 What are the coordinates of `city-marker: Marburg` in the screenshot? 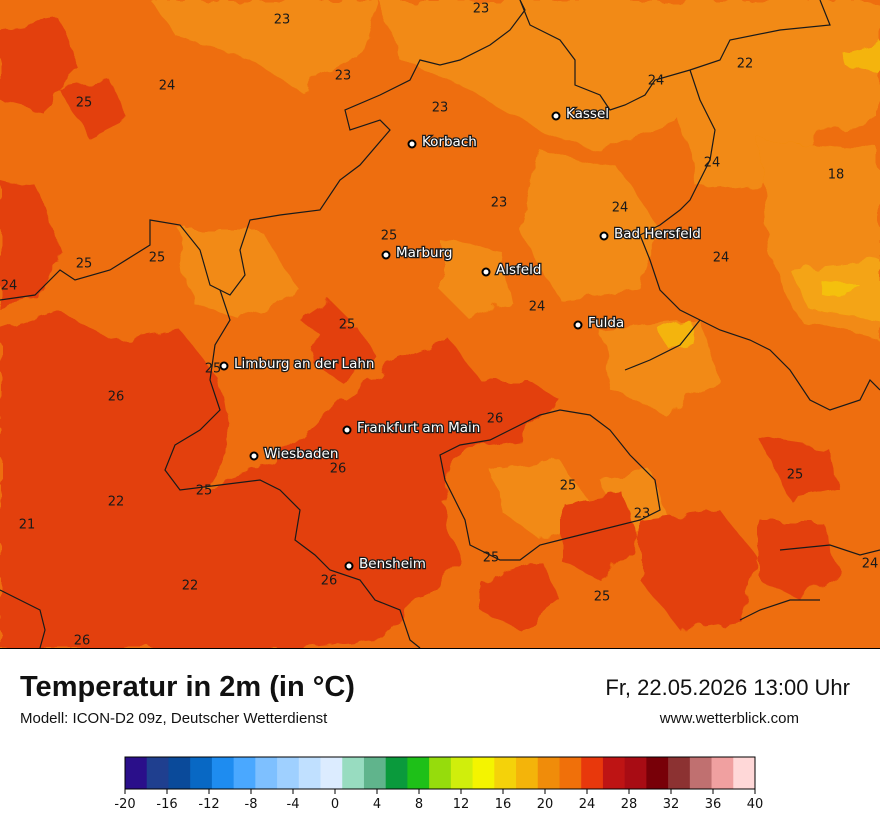 It's located at (417, 253).